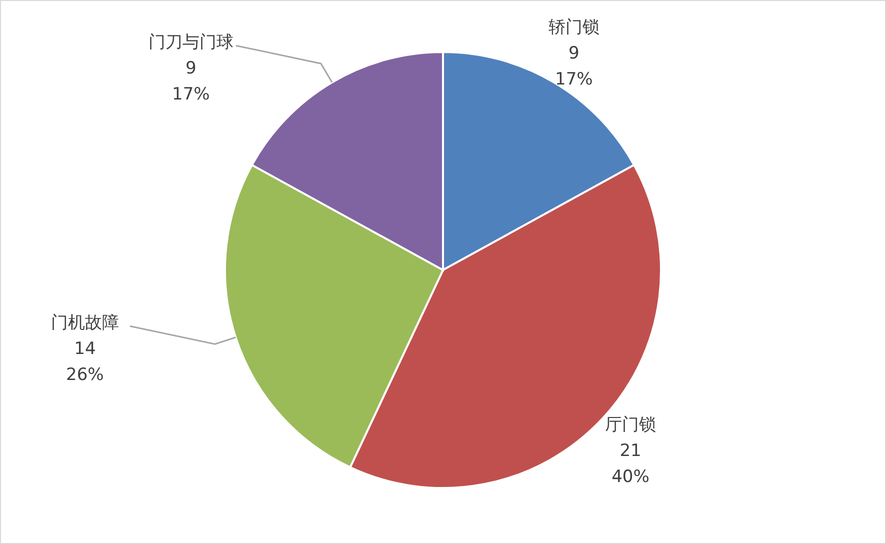 This screenshot has height=544, width=886. Describe the element at coordinates (631, 477) in the screenshot. I see `data-label: 40%` at that location.